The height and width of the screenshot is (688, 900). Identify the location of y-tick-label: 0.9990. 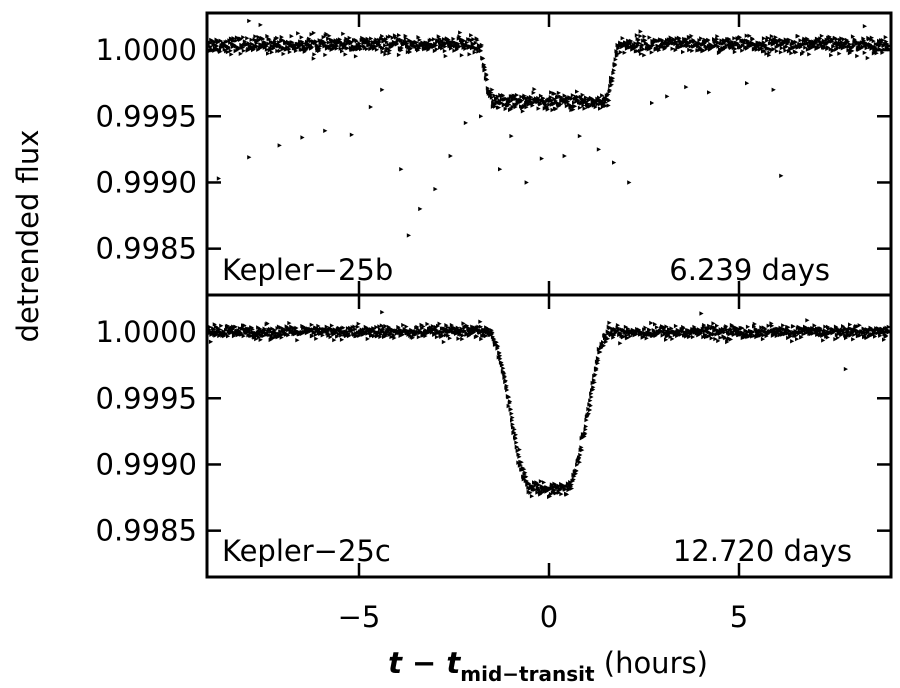
(146, 182).